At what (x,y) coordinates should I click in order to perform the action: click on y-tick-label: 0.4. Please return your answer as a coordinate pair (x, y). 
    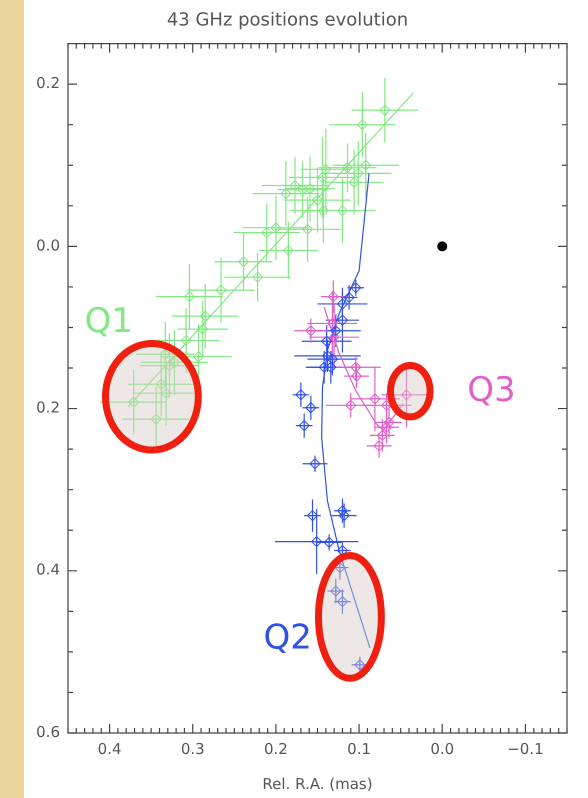
    Looking at the image, I should click on (48, 569).